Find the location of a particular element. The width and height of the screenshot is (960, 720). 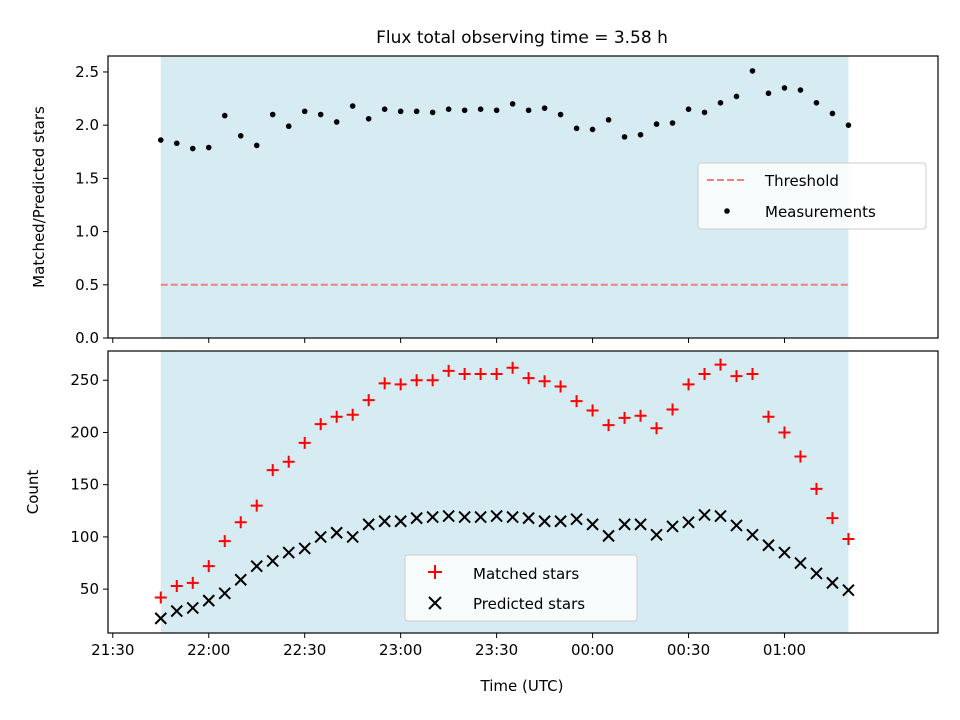

y-tick-label: 1.0 is located at coordinates (87, 232).